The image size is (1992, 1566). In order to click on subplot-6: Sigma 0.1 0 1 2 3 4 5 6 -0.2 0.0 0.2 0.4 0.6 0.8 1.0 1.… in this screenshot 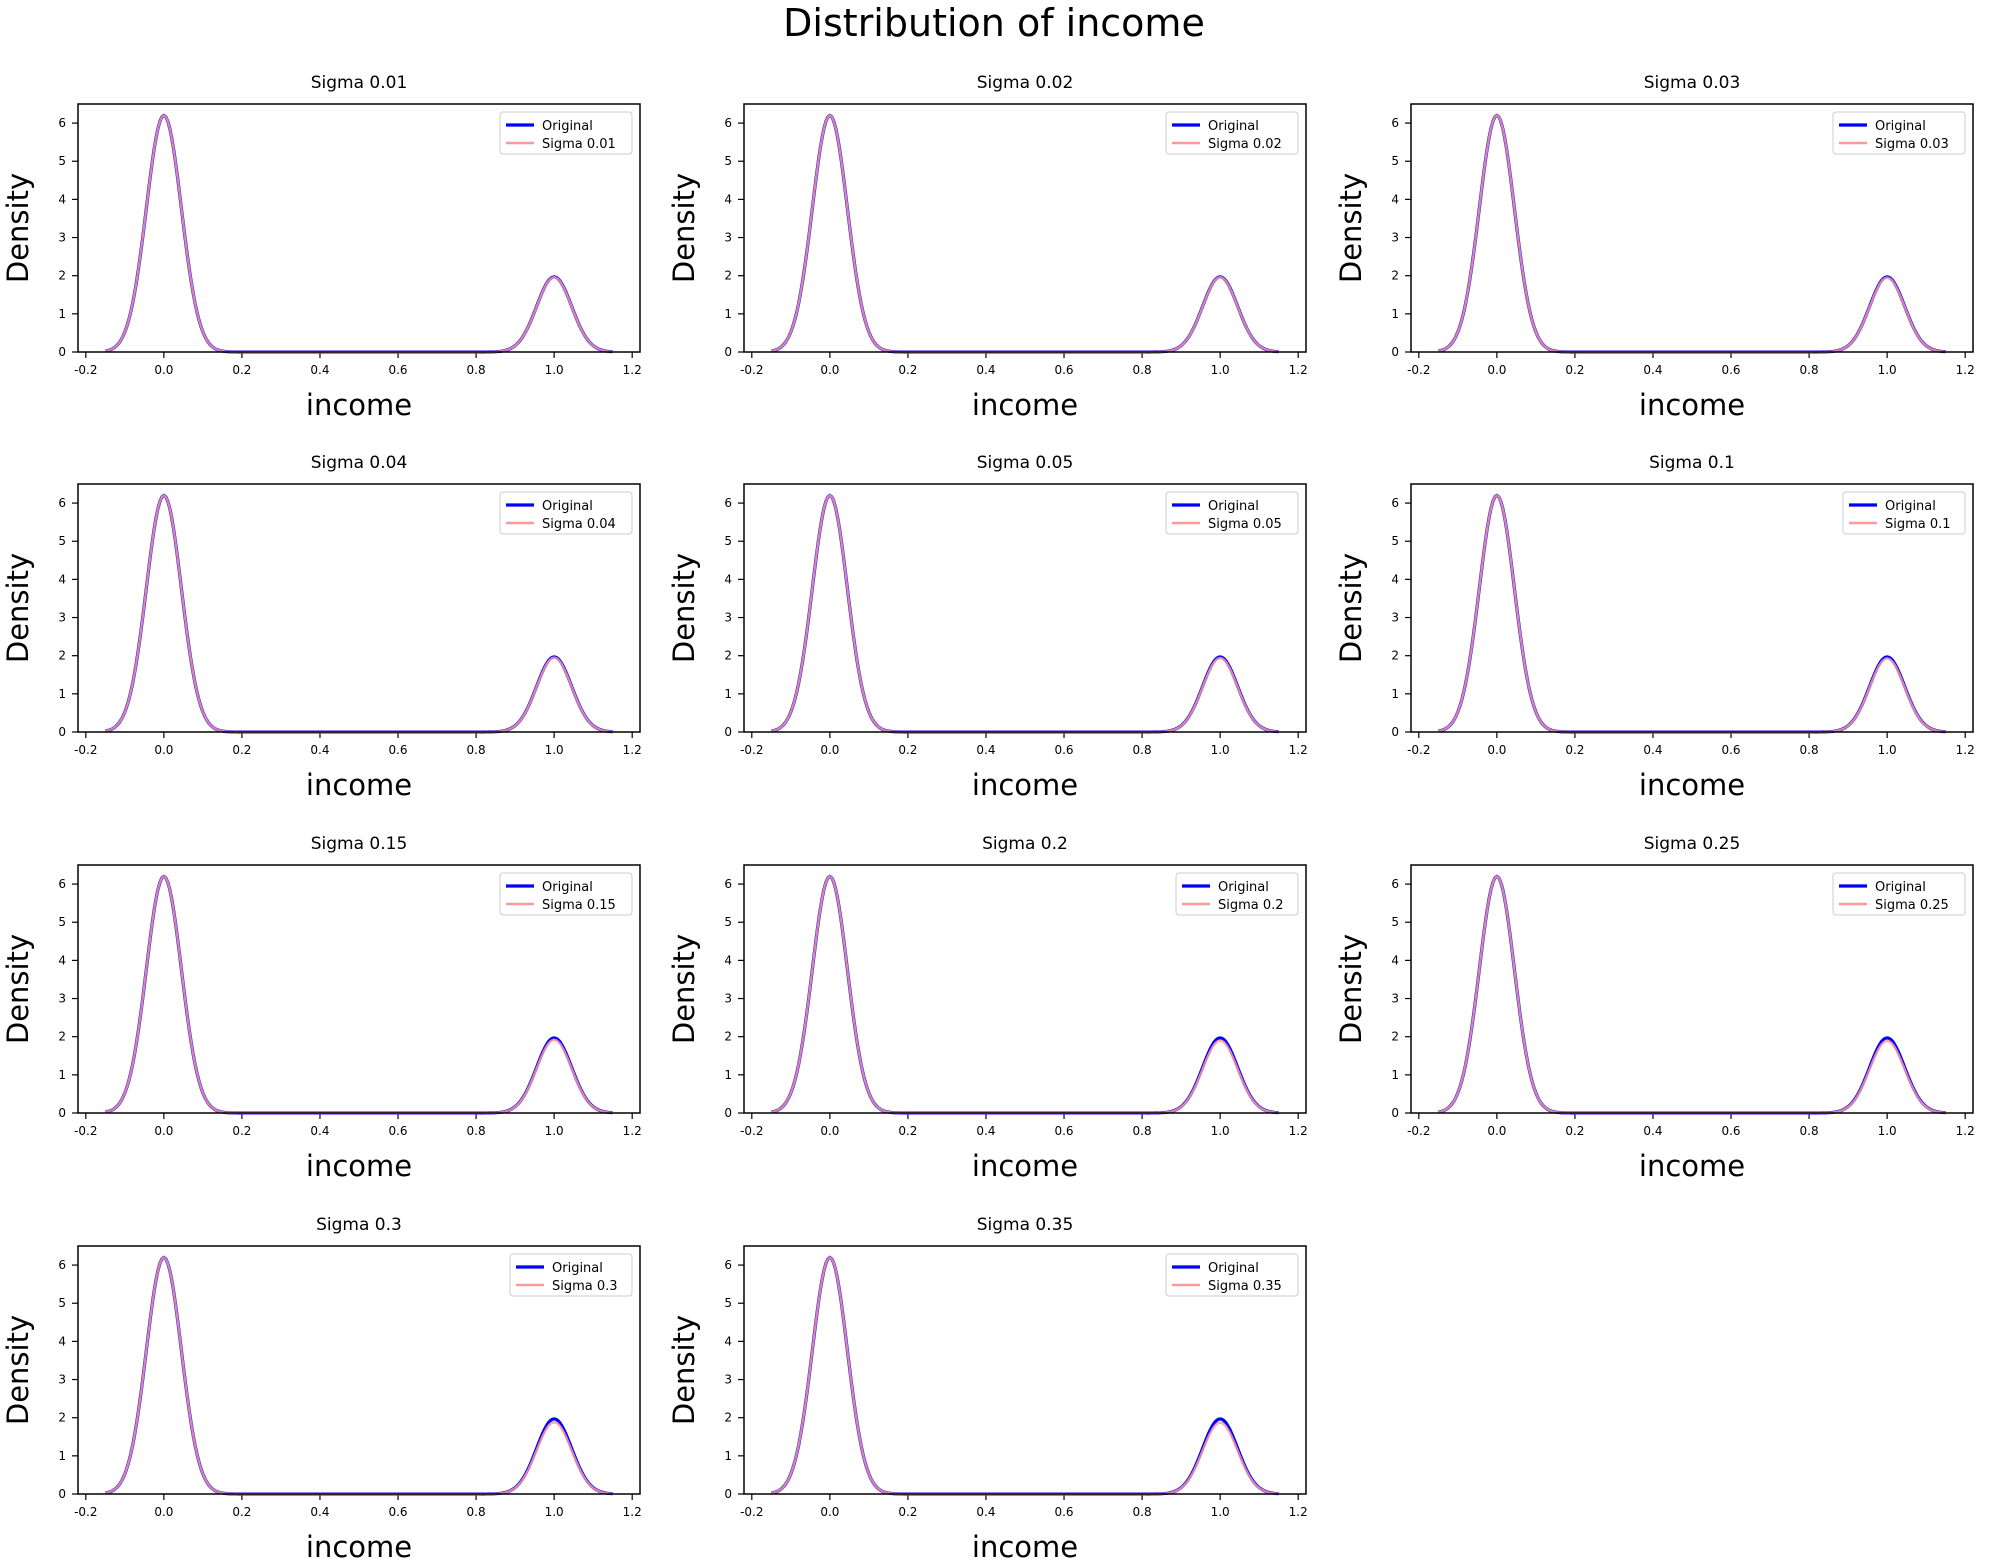, I will do `click(1654, 627)`.